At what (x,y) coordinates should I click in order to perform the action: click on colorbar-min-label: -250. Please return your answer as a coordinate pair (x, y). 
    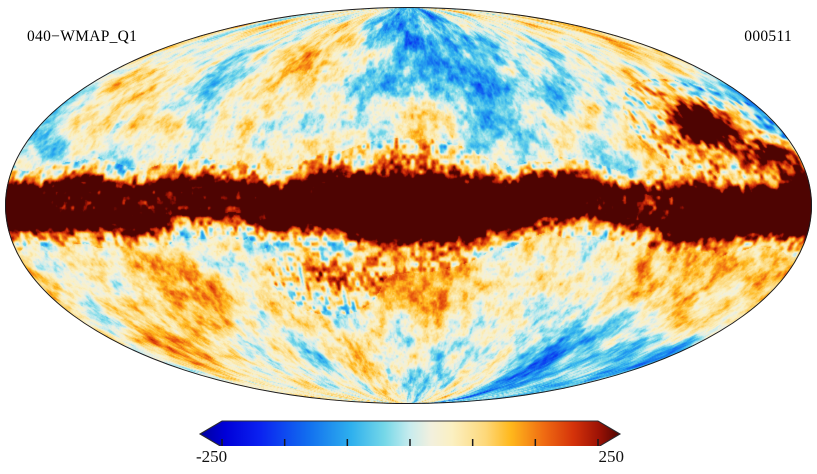
    Looking at the image, I should click on (212, 456).